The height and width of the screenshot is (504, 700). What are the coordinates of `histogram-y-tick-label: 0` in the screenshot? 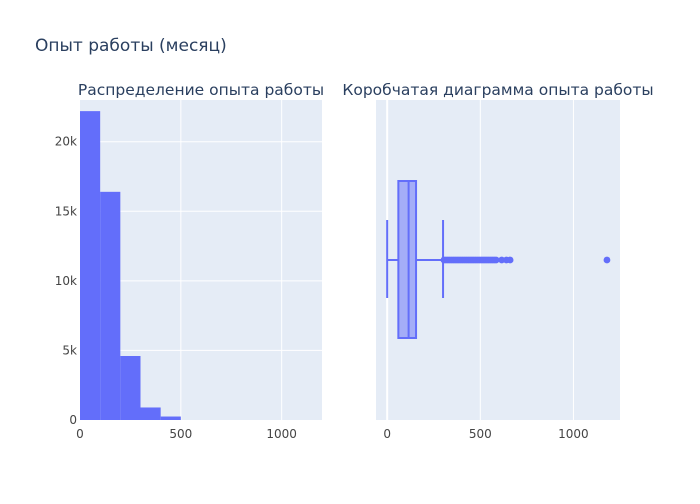 It's located at (73, 420).